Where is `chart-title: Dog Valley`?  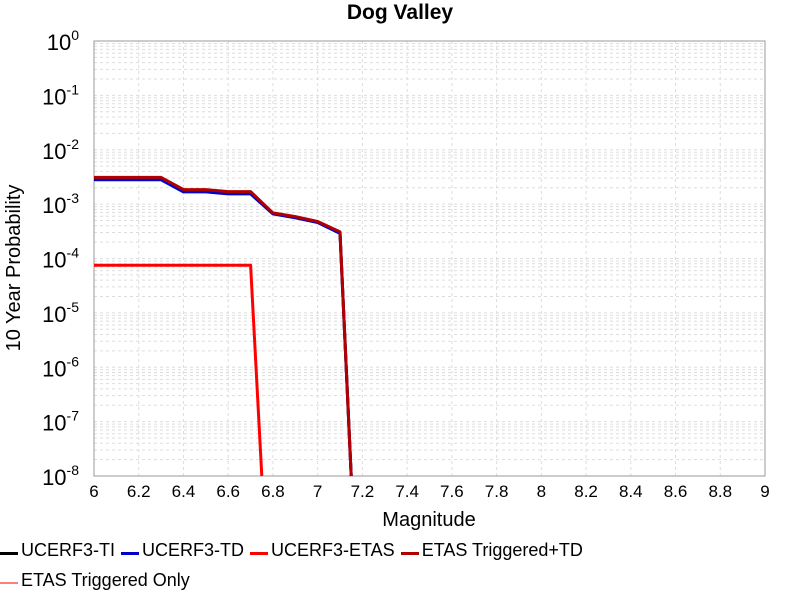 chart-title: Dog Valley is located at coordinates (400, 12).